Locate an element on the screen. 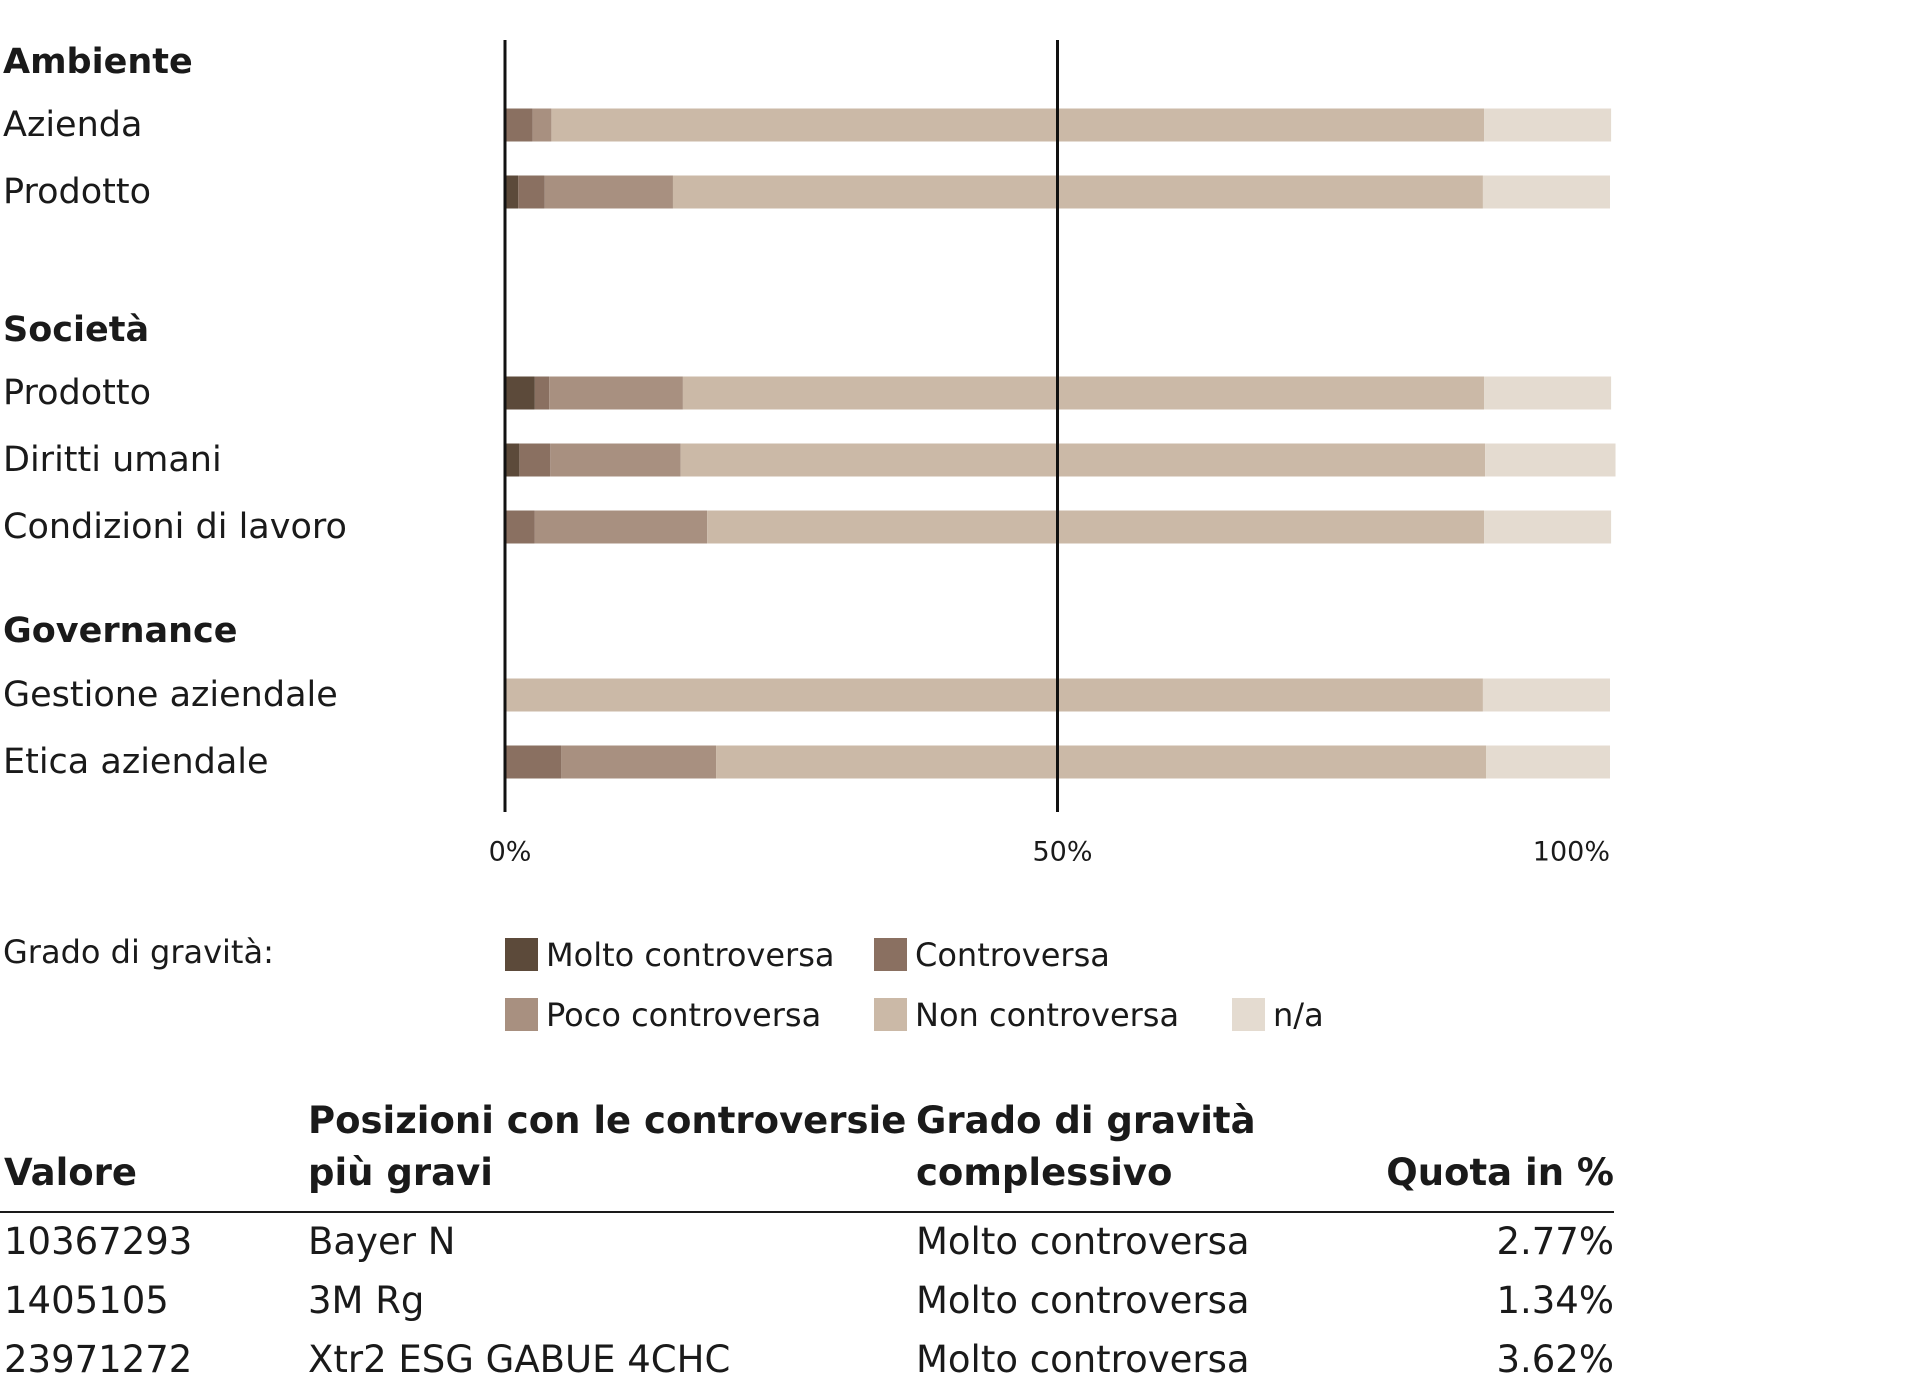  legend-title: Grado di gravità: is located at coordinates (138, 952).